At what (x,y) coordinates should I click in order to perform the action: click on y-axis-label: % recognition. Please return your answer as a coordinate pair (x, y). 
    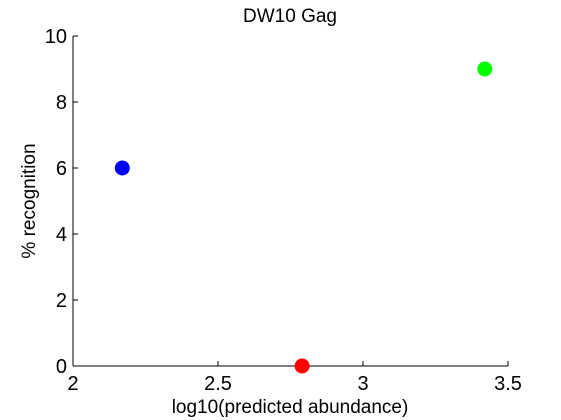
    Looking at the image, I should click on (29, 200).